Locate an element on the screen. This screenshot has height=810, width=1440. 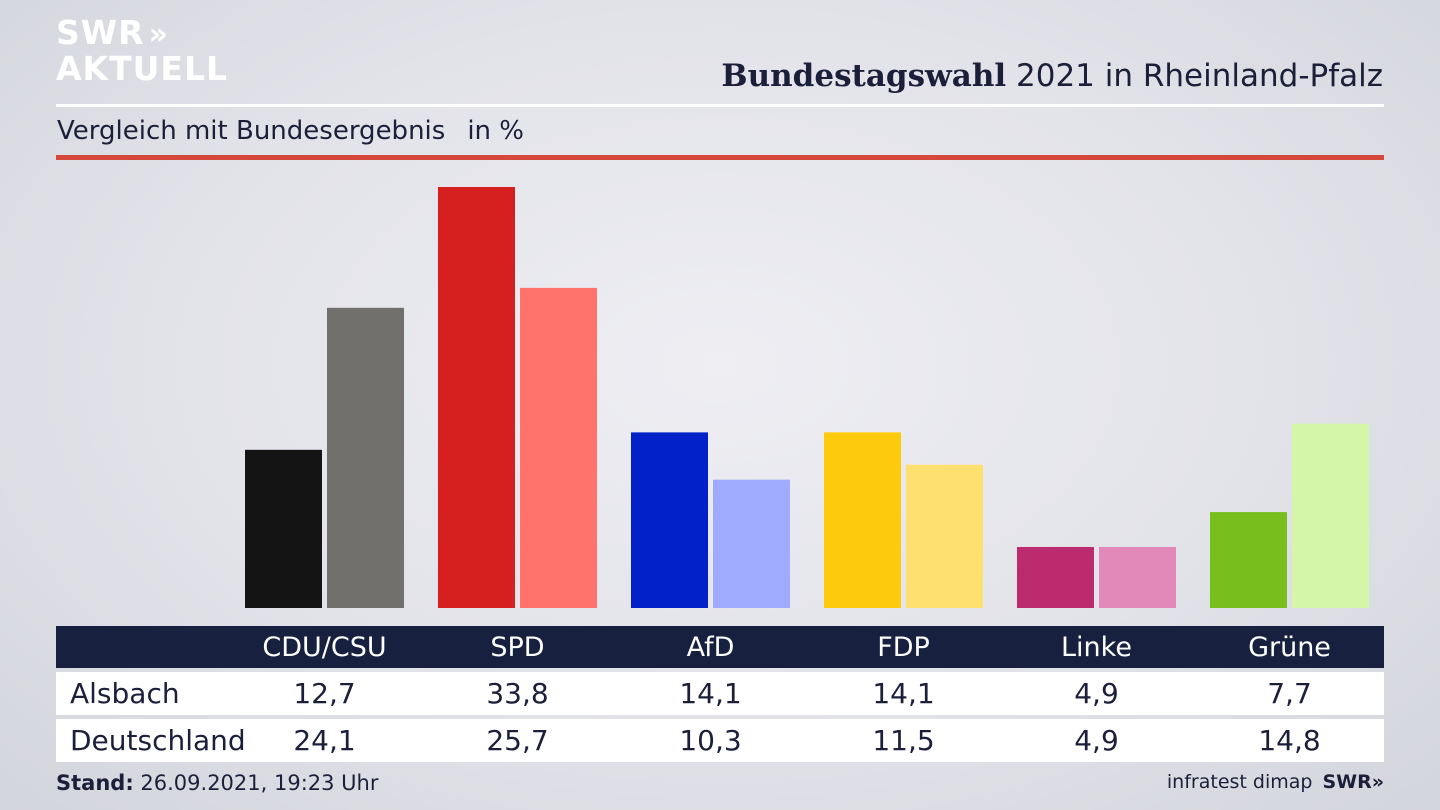
row-label-deutschland: Deutschland is located at coordinates (158, 740).